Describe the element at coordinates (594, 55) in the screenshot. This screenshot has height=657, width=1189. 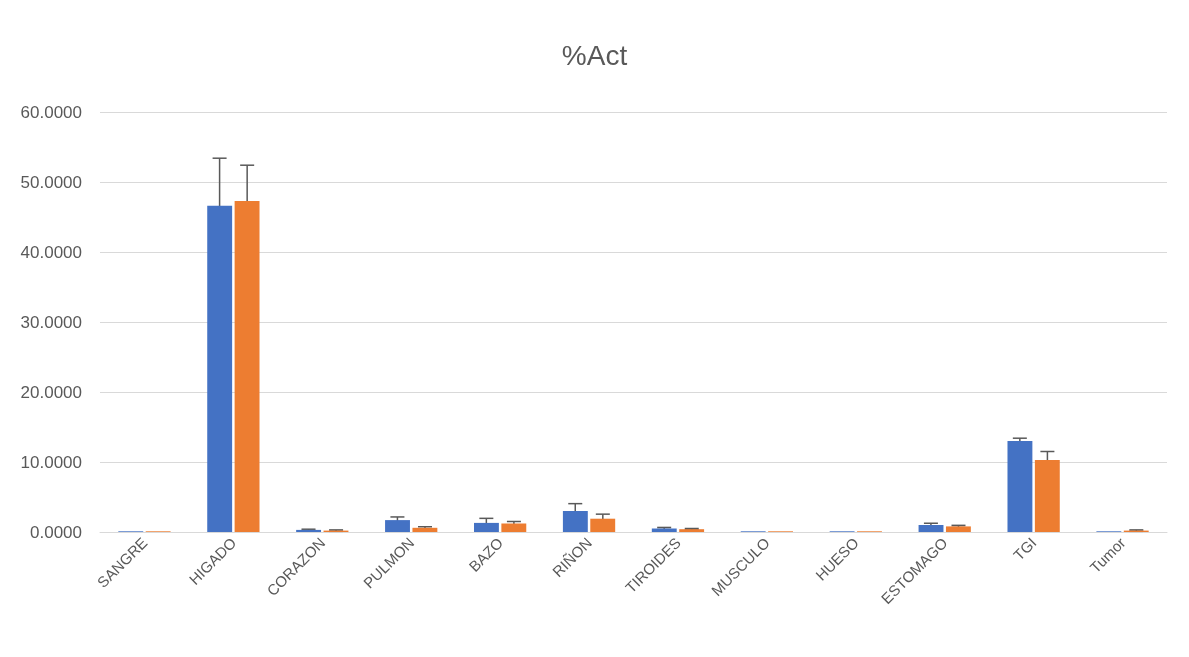
I see `chart-title: %Act` at that location.